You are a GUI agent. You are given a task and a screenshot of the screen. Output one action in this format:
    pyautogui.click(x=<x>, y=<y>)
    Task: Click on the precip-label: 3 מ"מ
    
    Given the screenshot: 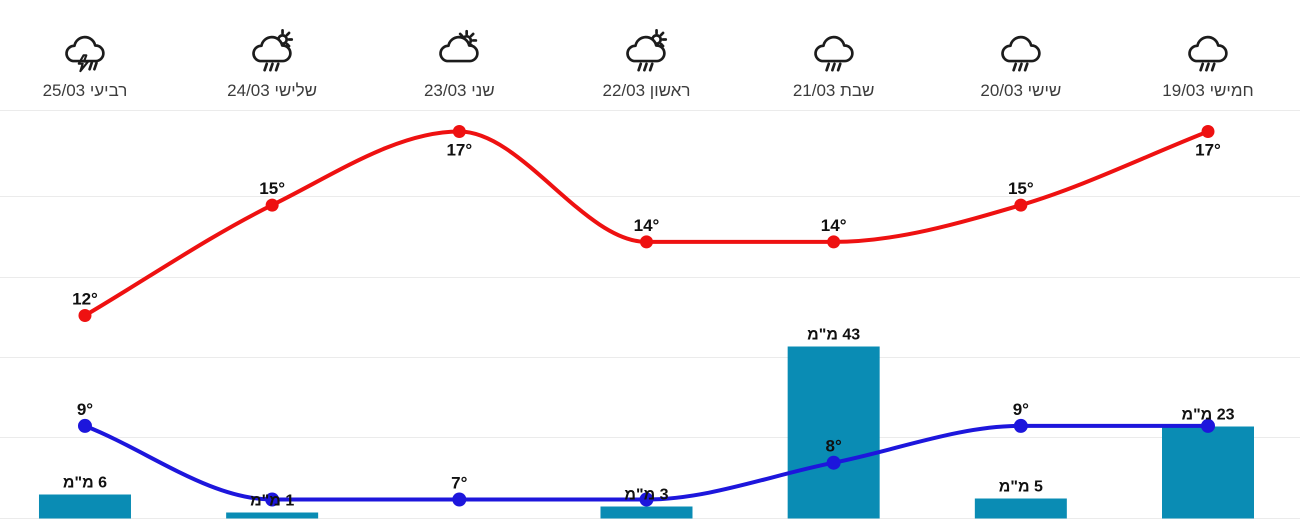 What is the action you would take?
    pyautogui.click(x=646, y=495)
    